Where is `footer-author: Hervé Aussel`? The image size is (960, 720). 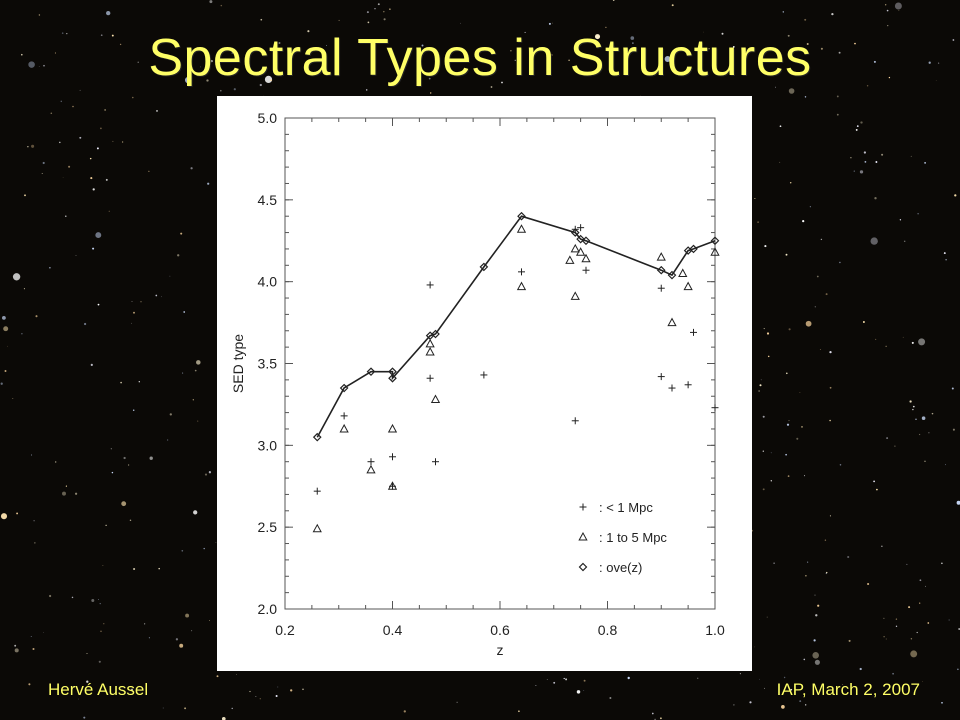
footer-author: Hervé Aussel is located at coordinates (98, 689).